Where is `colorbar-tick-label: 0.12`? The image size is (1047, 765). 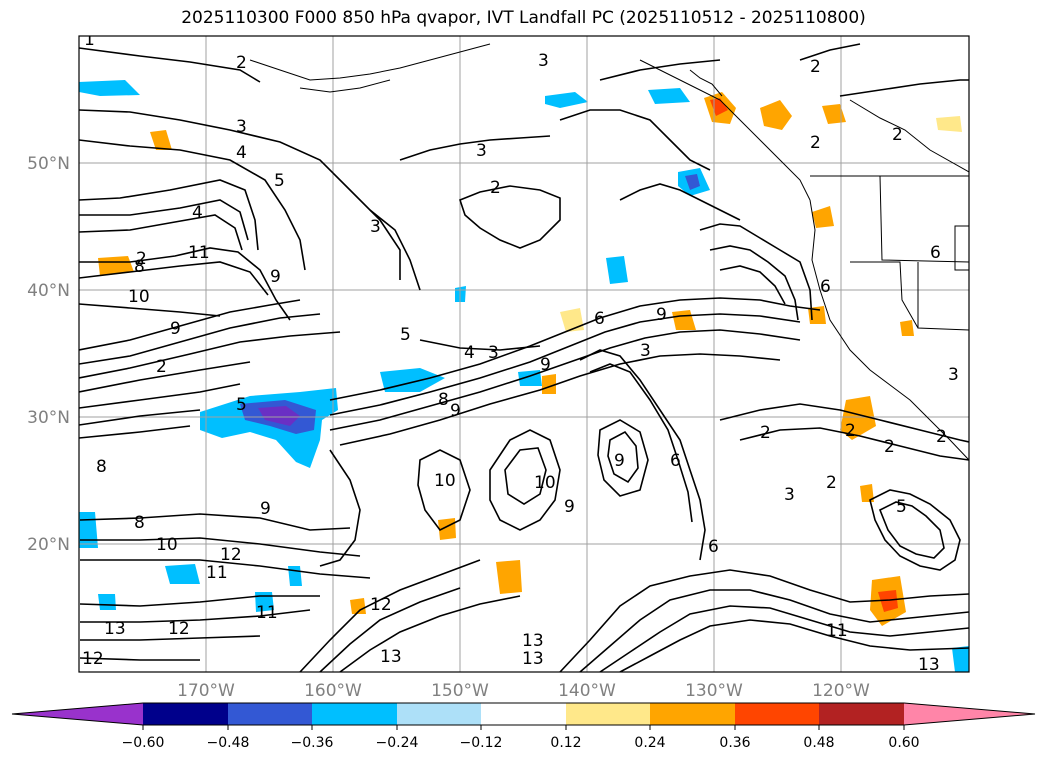
colorbar-tick-label: 0.12 is located at coordinates (565, 743).